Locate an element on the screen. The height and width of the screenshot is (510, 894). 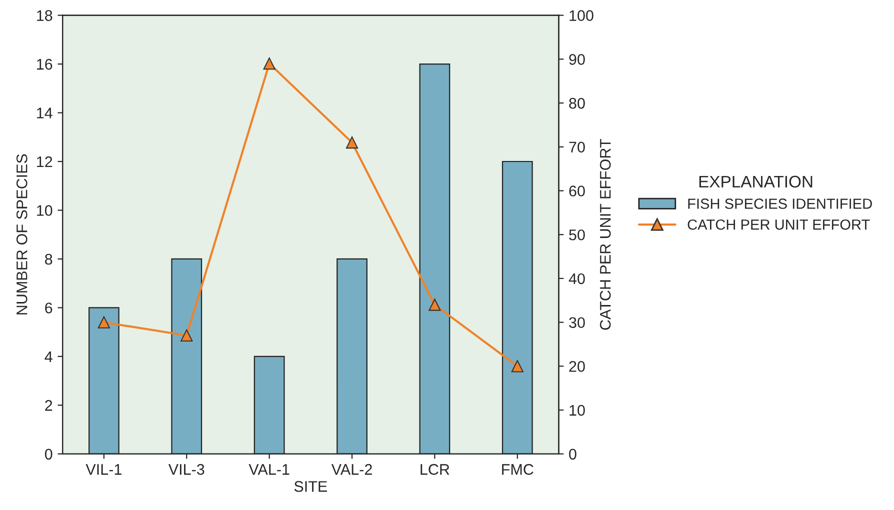
y-tick-label: 18 is located at coordinates (44, 15).